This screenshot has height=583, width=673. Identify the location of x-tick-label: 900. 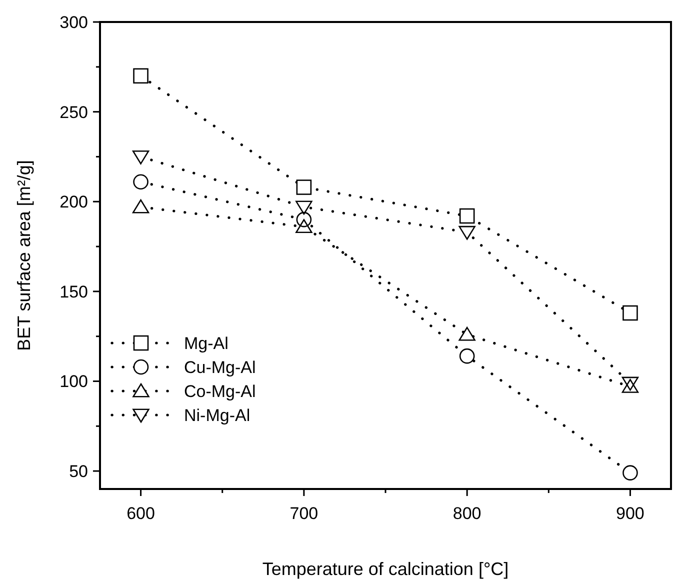
(630, 513).